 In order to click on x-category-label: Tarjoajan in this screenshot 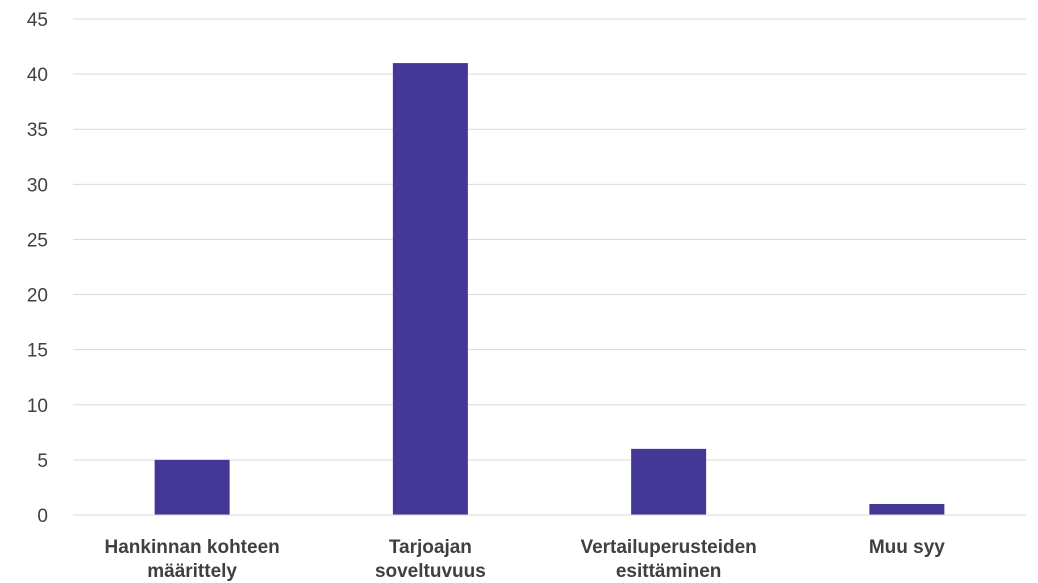, I will do `click(430, 547)`.